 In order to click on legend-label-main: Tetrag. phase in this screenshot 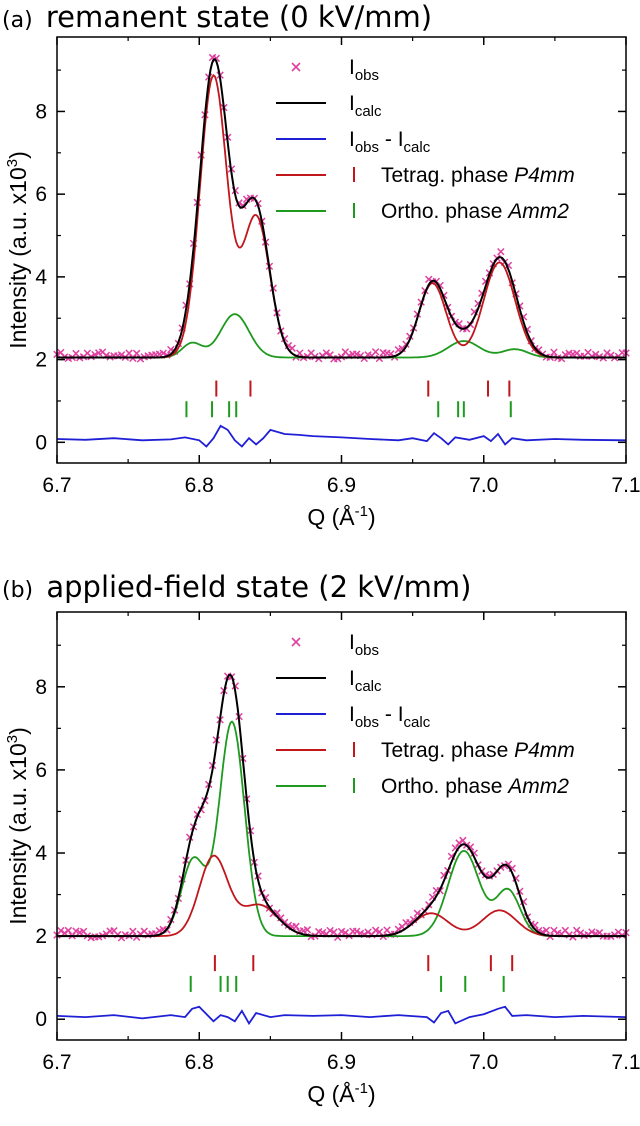, I will do `click(447, 750)`.